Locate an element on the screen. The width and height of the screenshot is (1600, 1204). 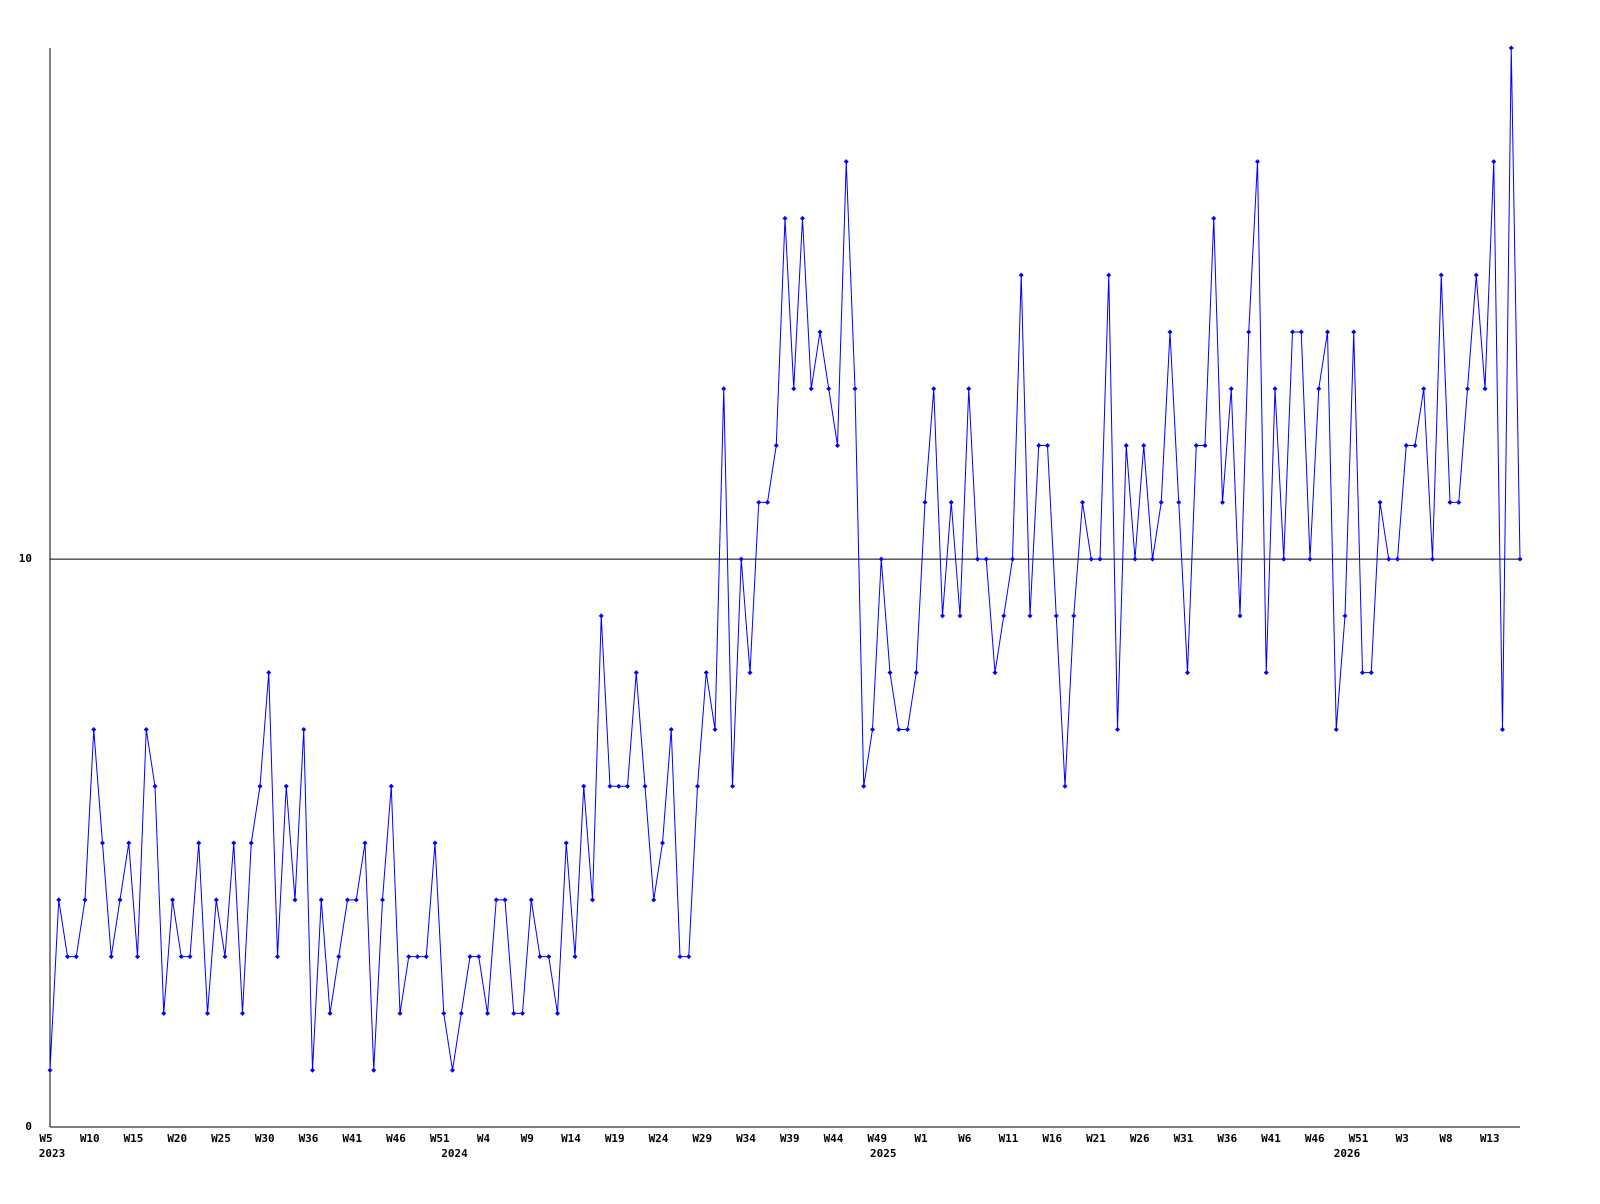
x-tick-label: W46 is located at coordinates (396, 1138).